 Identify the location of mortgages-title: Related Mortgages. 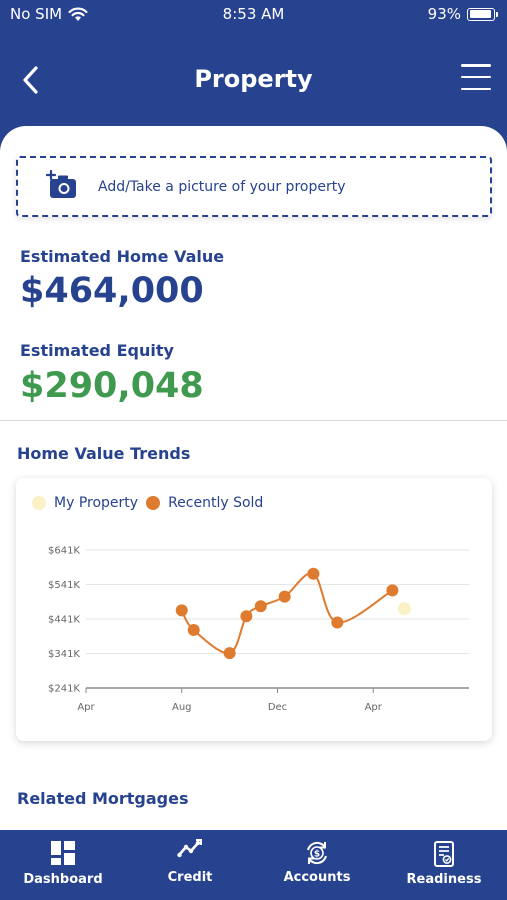
(103, 798).